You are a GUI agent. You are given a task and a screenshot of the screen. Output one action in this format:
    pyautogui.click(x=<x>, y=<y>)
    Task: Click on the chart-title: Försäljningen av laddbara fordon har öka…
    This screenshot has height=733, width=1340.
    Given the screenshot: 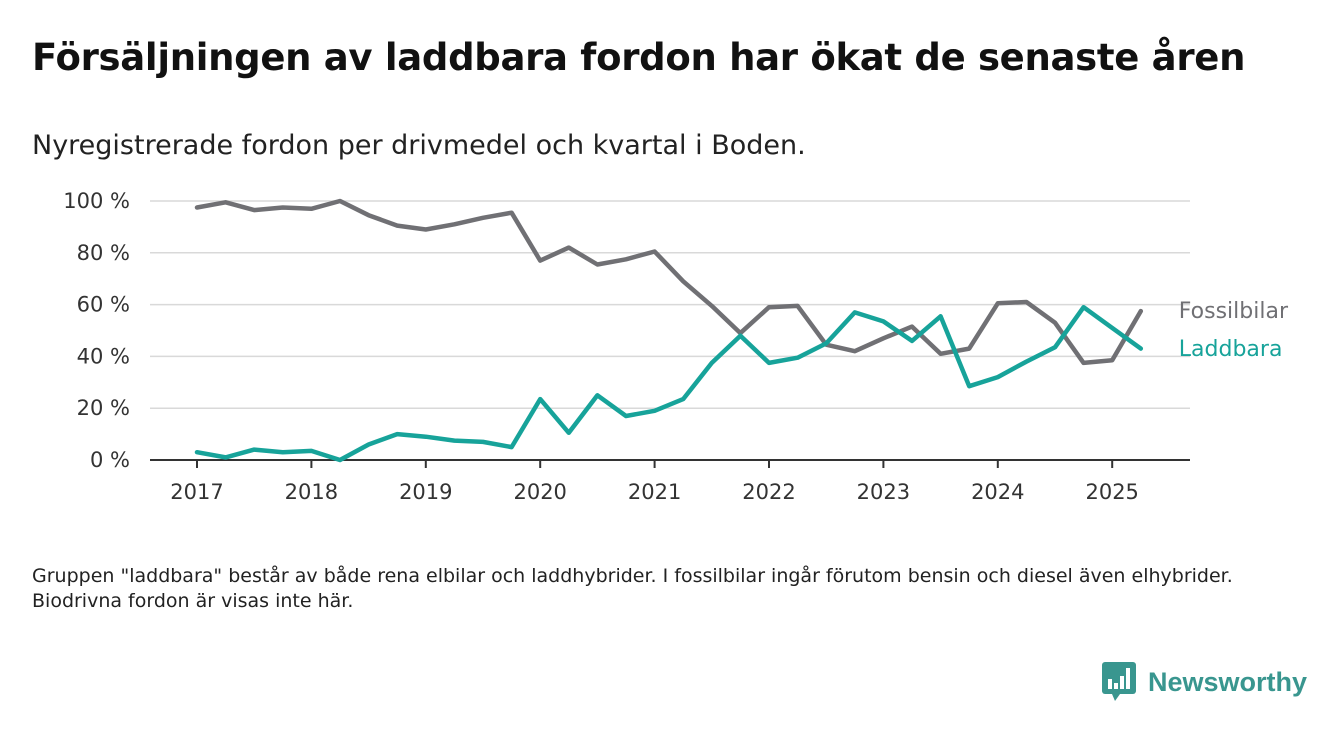 What is the action you would take?
    pyautogui.click(x=639, y=57)
    